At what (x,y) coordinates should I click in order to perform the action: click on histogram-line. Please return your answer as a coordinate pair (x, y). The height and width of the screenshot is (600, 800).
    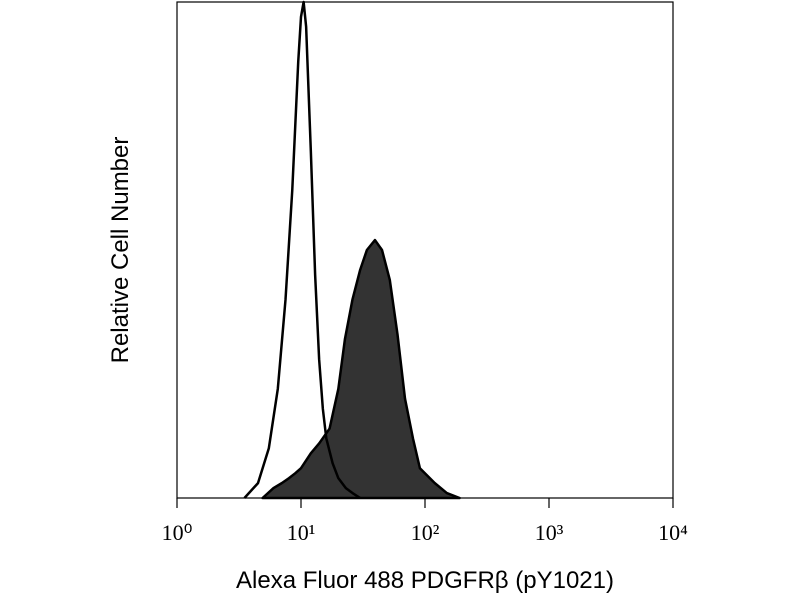
    Looking at the image, I should click on (302, 250).